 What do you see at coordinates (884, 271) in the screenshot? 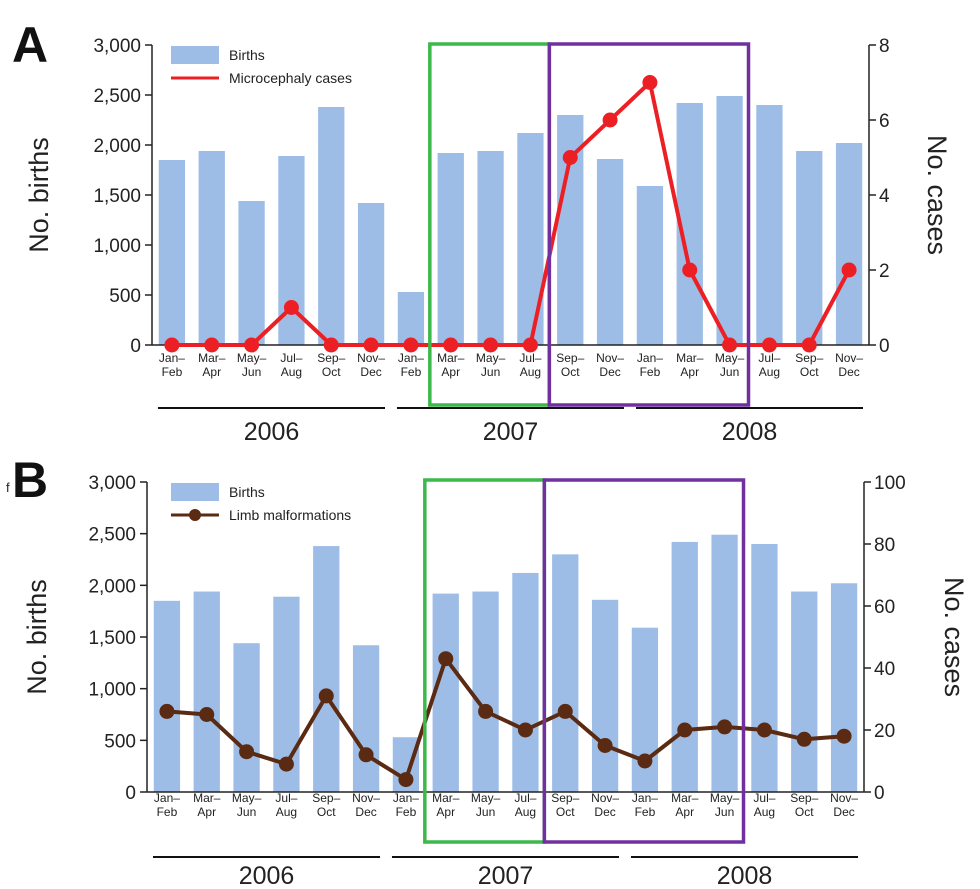
I see `right-tick-label: 2` at bounding box center [884, 271].